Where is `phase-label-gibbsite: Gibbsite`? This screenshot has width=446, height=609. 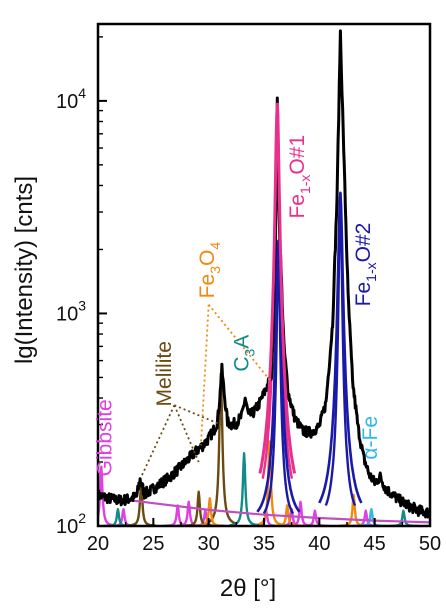 phase-label-gibbsite: Gibbsite is located at coordinates (104, 437).